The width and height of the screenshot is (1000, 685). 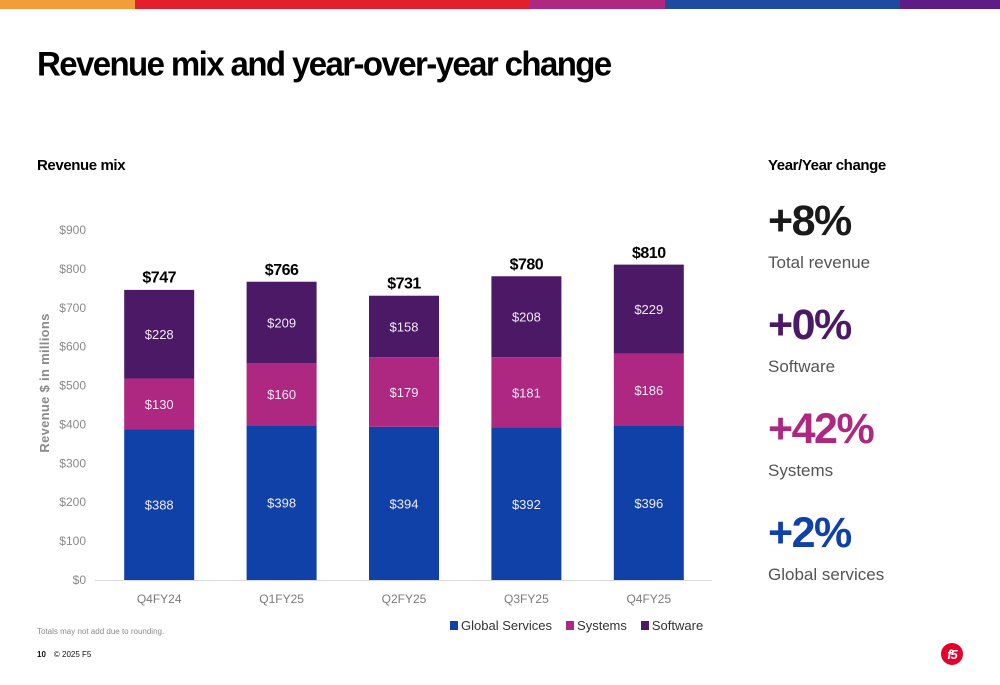 I want to click on yoy-total-revenue: +8% Total revenue, so click(x=819, y=236).